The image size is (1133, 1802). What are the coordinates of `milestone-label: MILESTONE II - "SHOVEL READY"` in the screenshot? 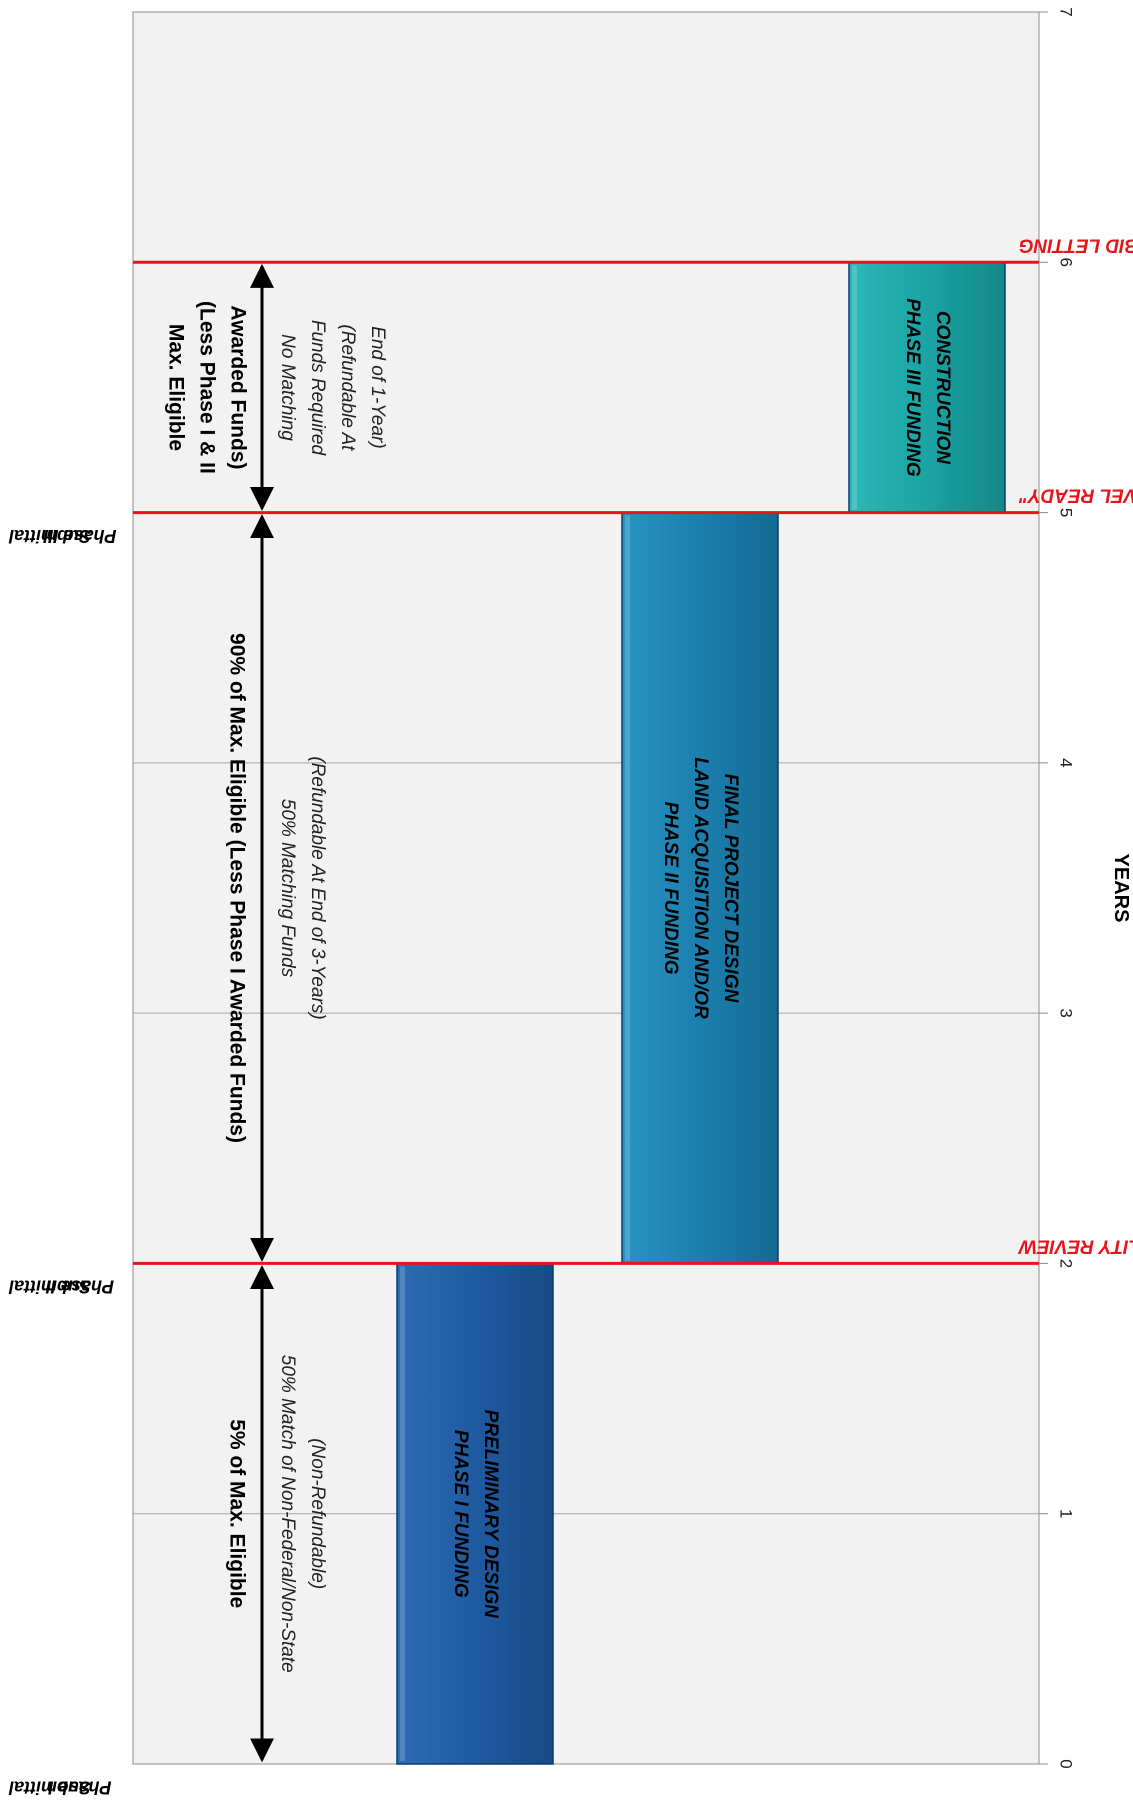 It's located at (1075, 495).